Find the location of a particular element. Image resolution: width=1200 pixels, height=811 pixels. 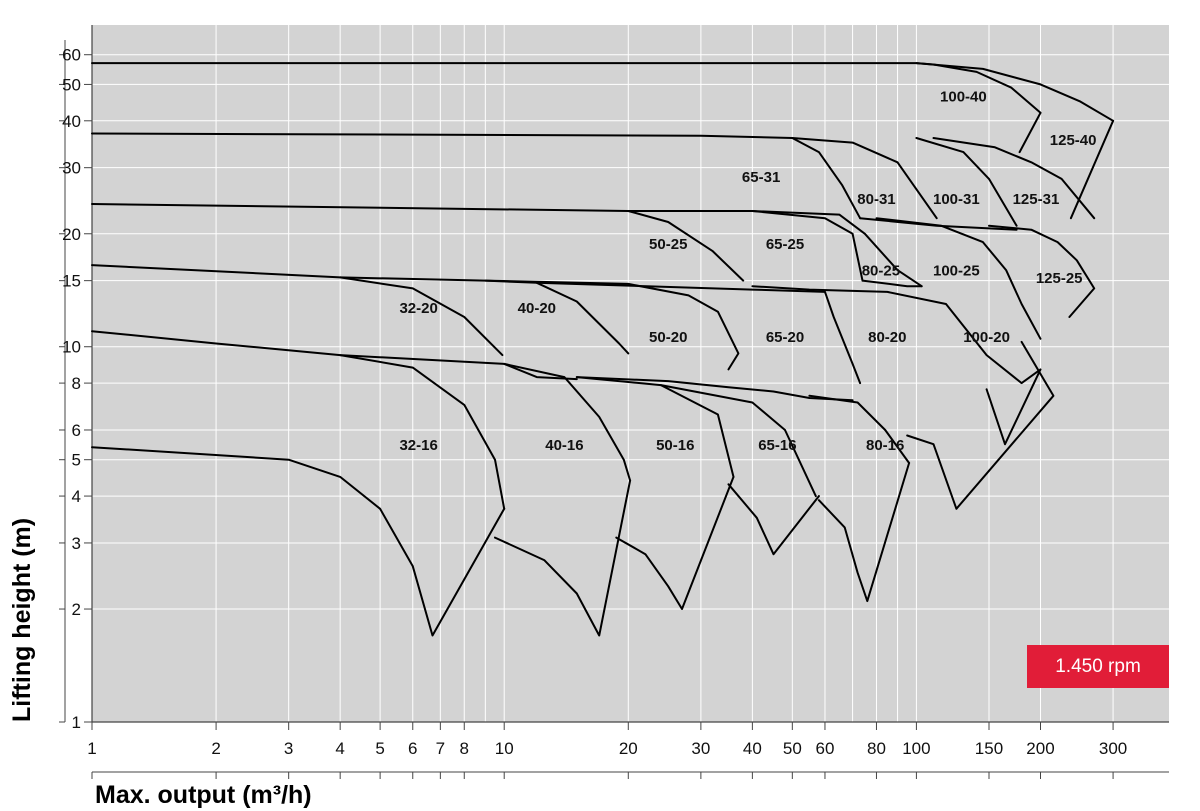

x-tick-label: 150 is located at coordinates (989, 748).